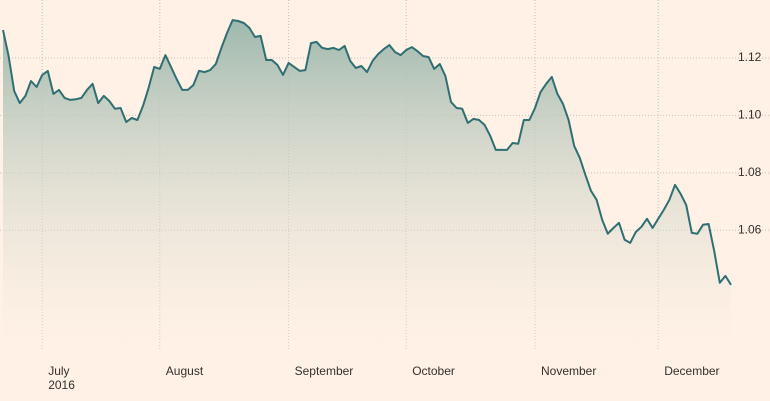 The image size is (770, 401). I want to click on x-tick-label: August, so click(185, 371).